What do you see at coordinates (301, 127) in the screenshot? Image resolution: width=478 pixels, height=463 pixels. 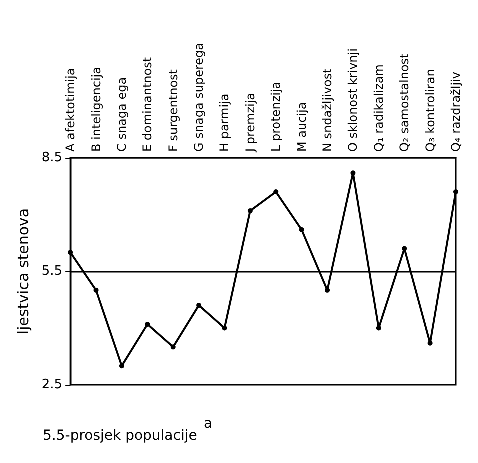 I see `x-tick-label: M aucija` at bounding box center [301, 127].